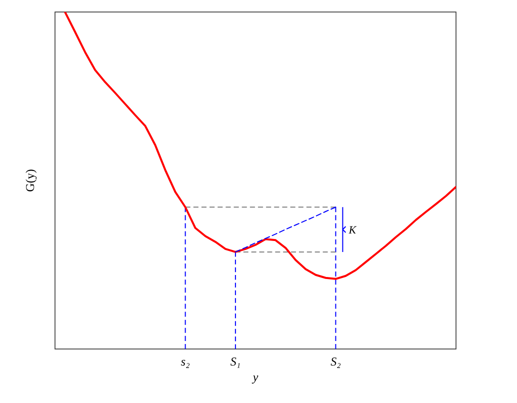 Image resolution: width=517 pixels, height=403 pixels. What do you see at coordinates (335, 361) in the screenshot?
I see `x-tick-label: S₂` at bounding box center [335, 361].